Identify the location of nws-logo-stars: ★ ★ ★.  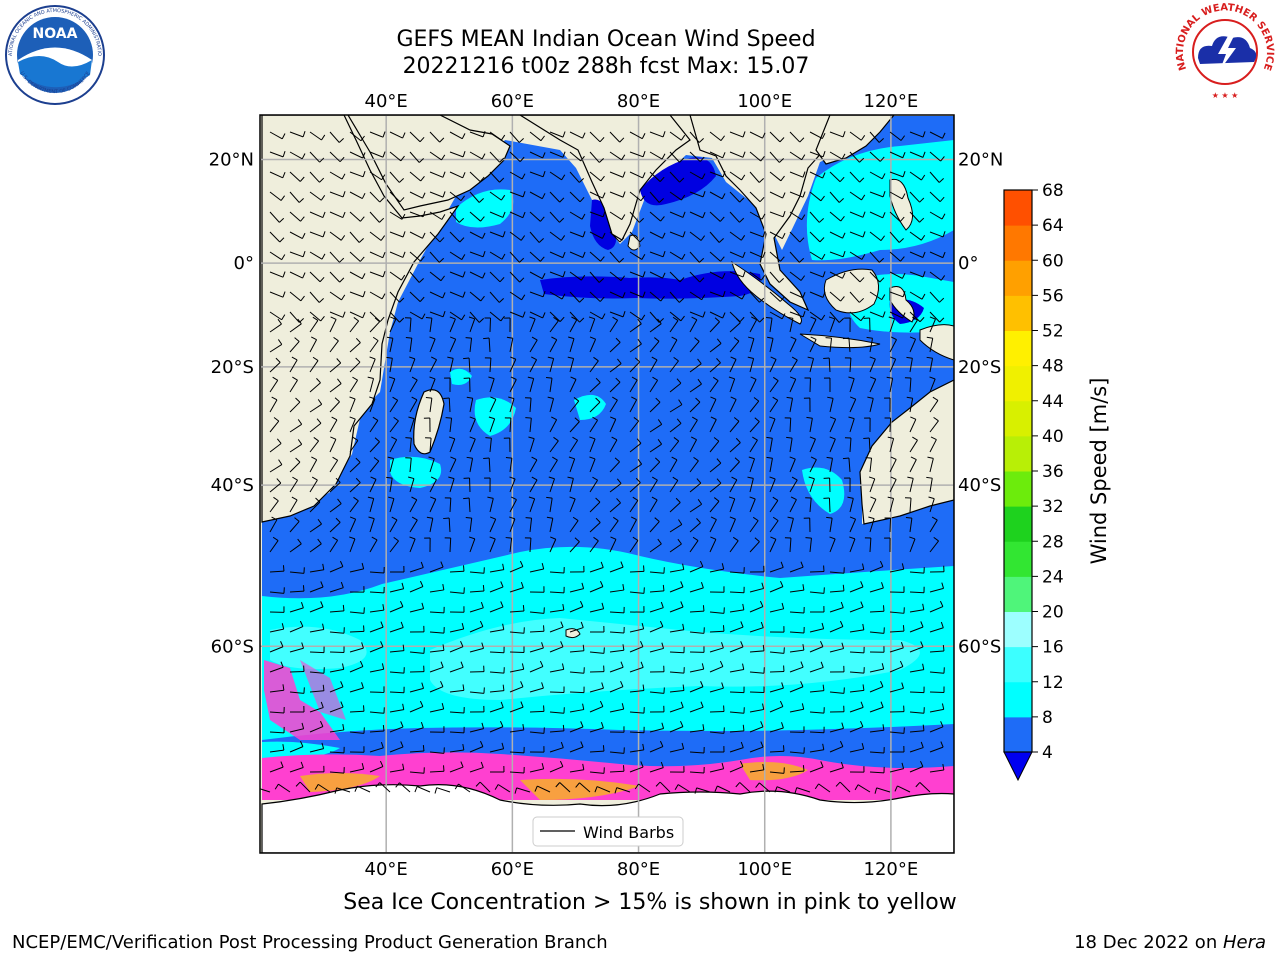
(1225, 95).